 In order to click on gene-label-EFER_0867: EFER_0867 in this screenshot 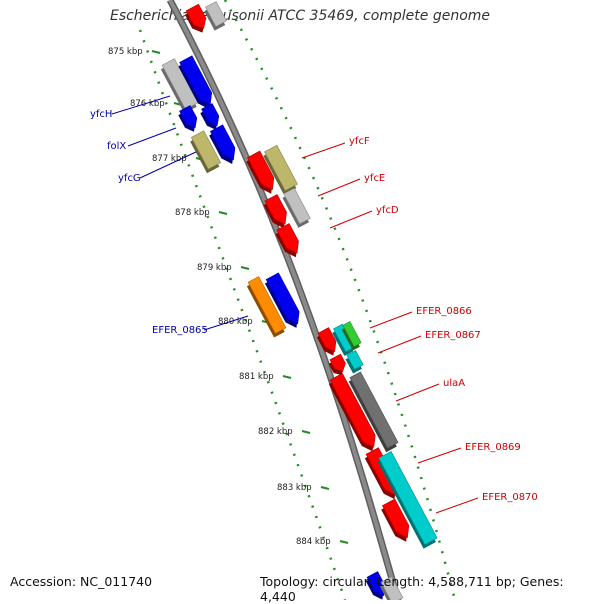, I will do `click(453, 335)`.